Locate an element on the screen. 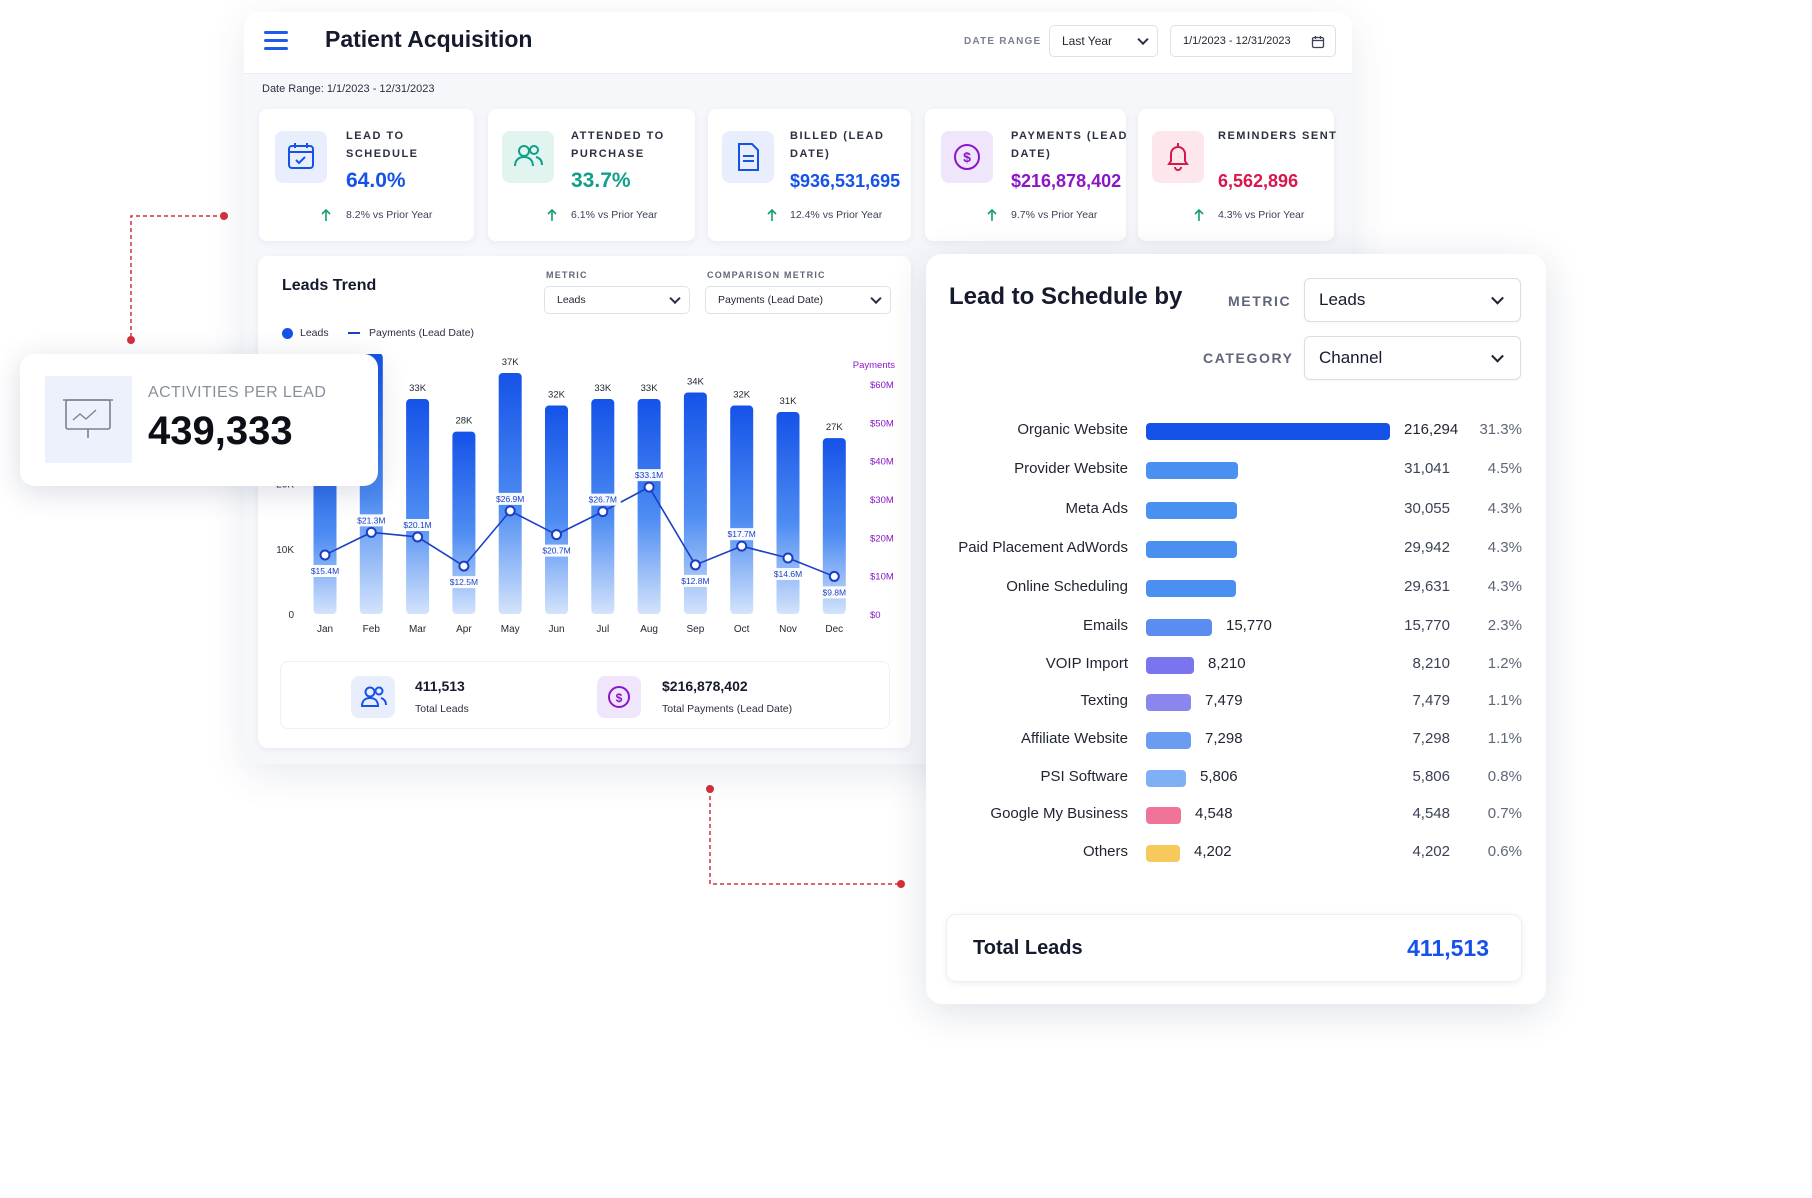 The image size is (1812, 1198). channel-percent: 31.3% is located at coordinates (1500, 429).